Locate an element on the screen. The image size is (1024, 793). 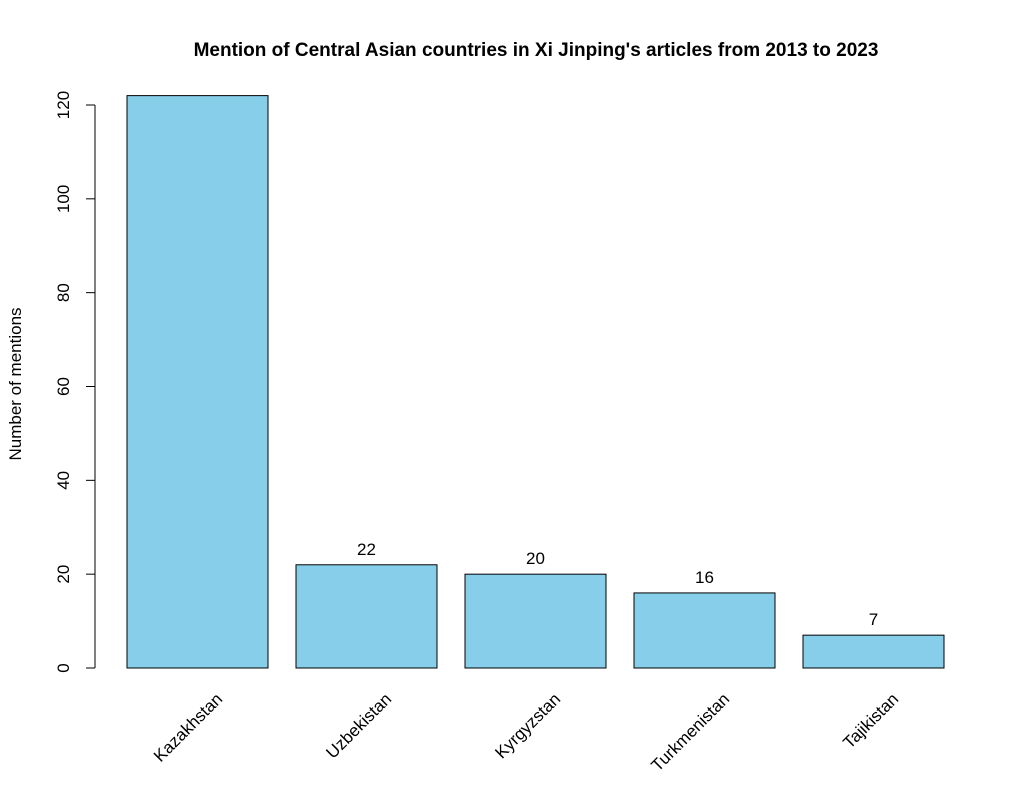
bar-uzbekistan is located at coordinates (366, 616).